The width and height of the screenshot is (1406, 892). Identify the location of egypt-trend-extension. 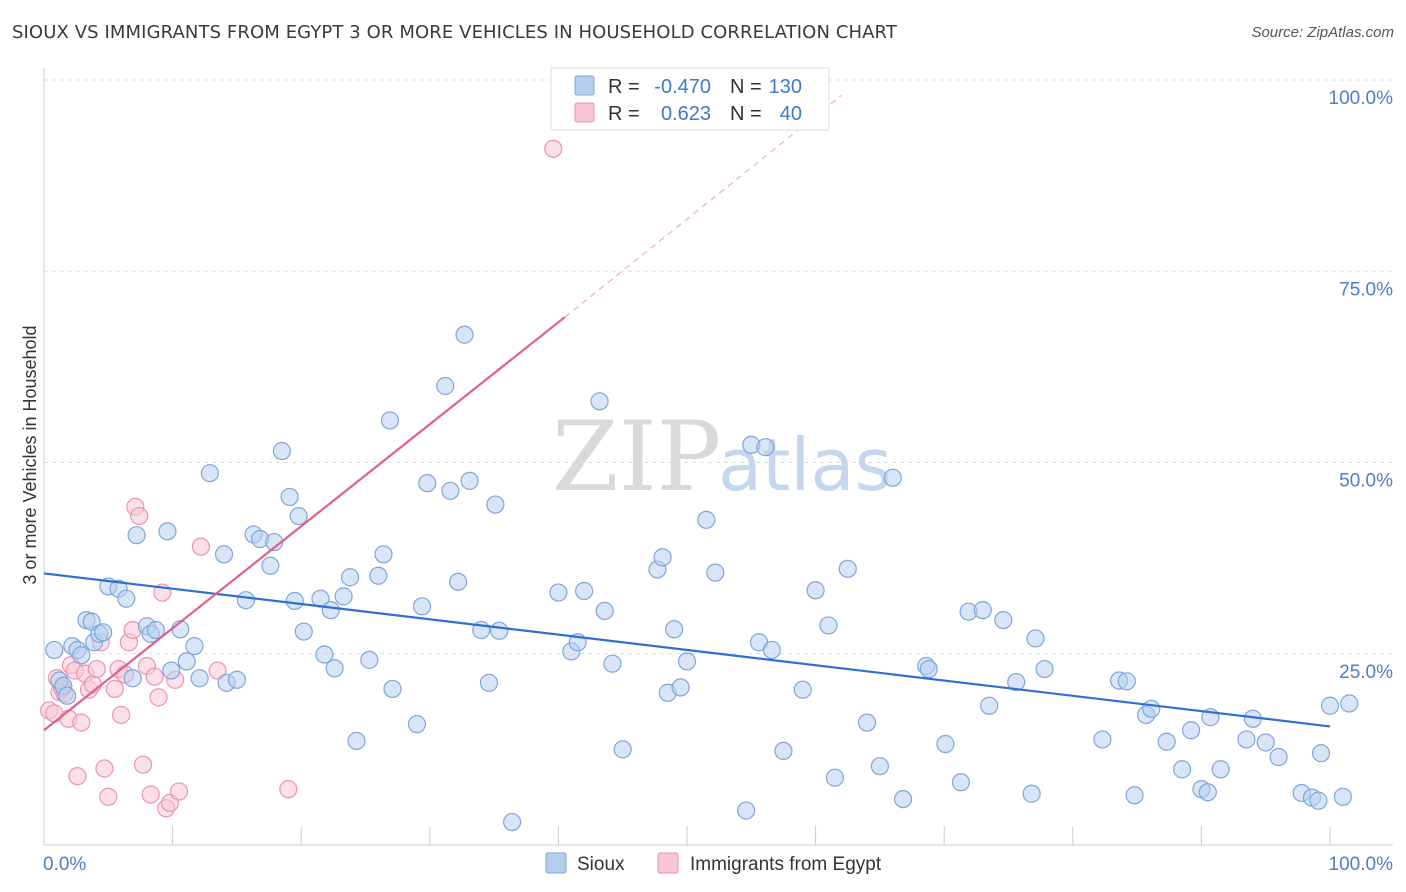
(703, 206).